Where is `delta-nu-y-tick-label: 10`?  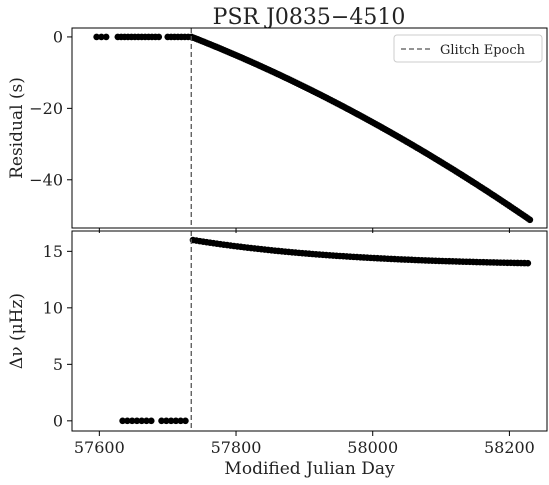 delta-nu-y-tick-label: 10 is located at coordinates (53, 307).